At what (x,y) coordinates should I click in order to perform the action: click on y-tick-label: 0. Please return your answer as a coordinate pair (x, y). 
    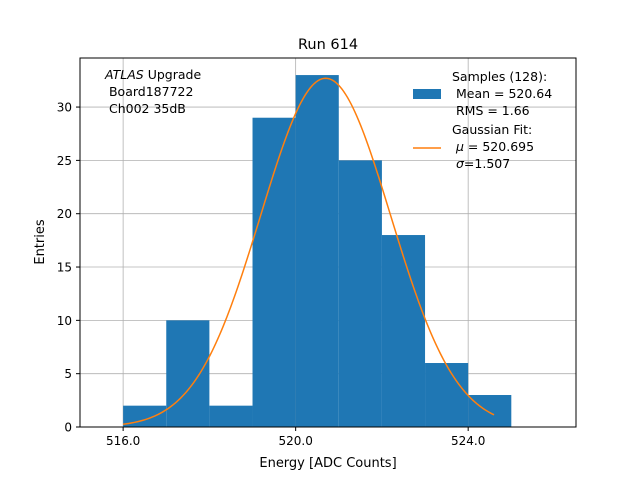
    Looking at the image, I should click on (68, 428).